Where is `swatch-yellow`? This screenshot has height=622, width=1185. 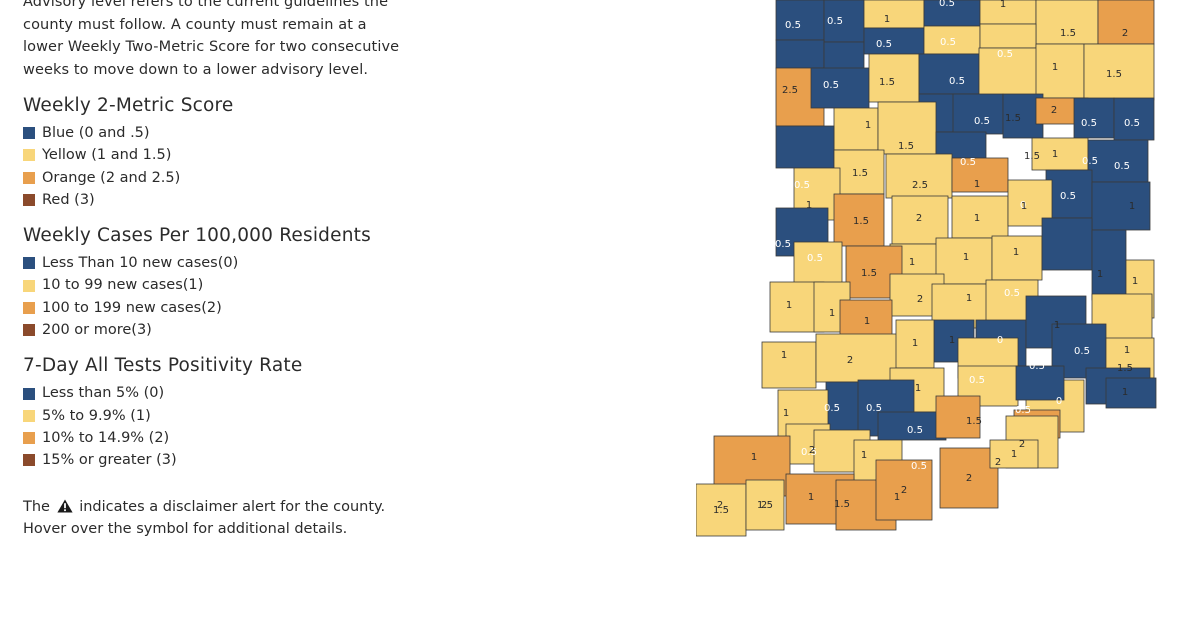
swatch-yellow is located at coordinates (29, 155).